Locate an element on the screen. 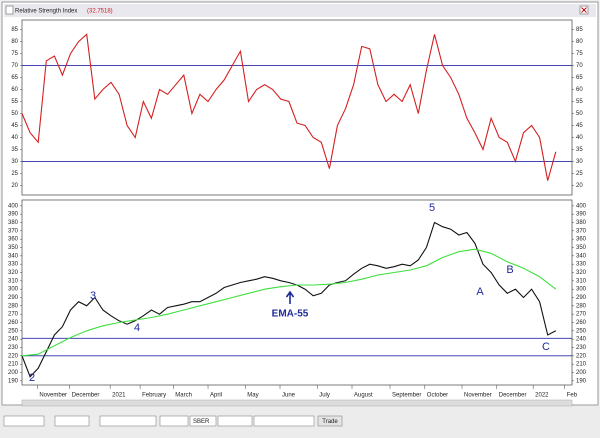 The image size is (600, 438). scrollbar is located at coordinates (297, 403).